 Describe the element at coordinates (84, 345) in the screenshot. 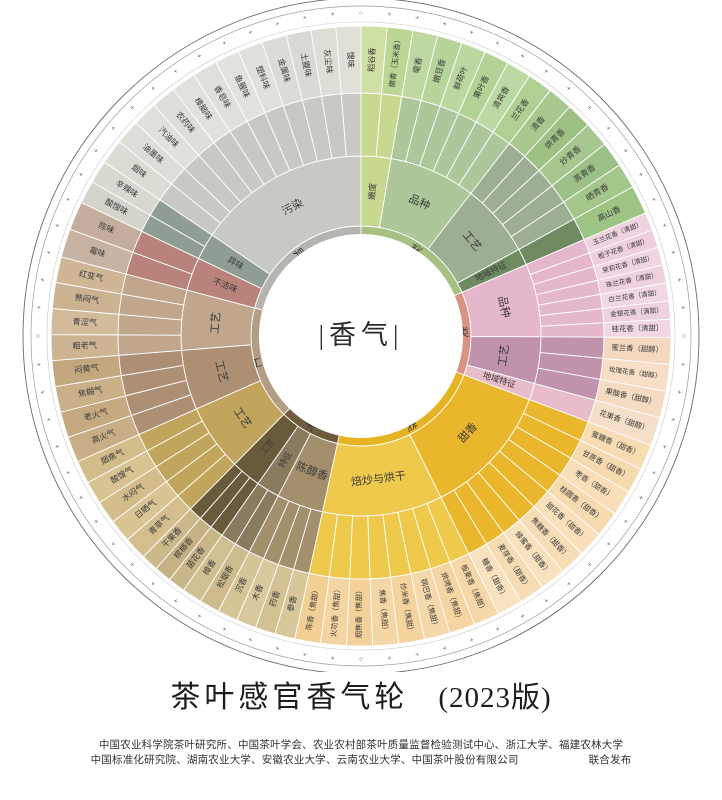

I see `ring4-label: 粗老气` at that location.